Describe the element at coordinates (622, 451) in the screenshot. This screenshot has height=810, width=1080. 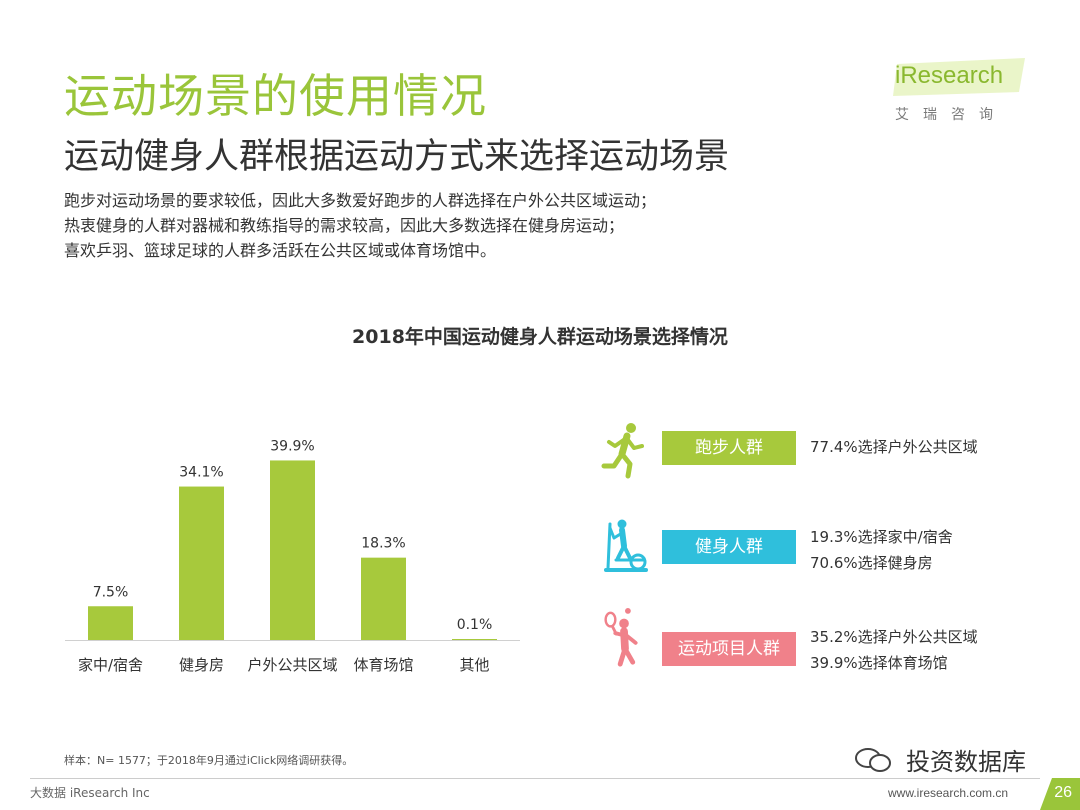
I see `runner-icon` at that location.